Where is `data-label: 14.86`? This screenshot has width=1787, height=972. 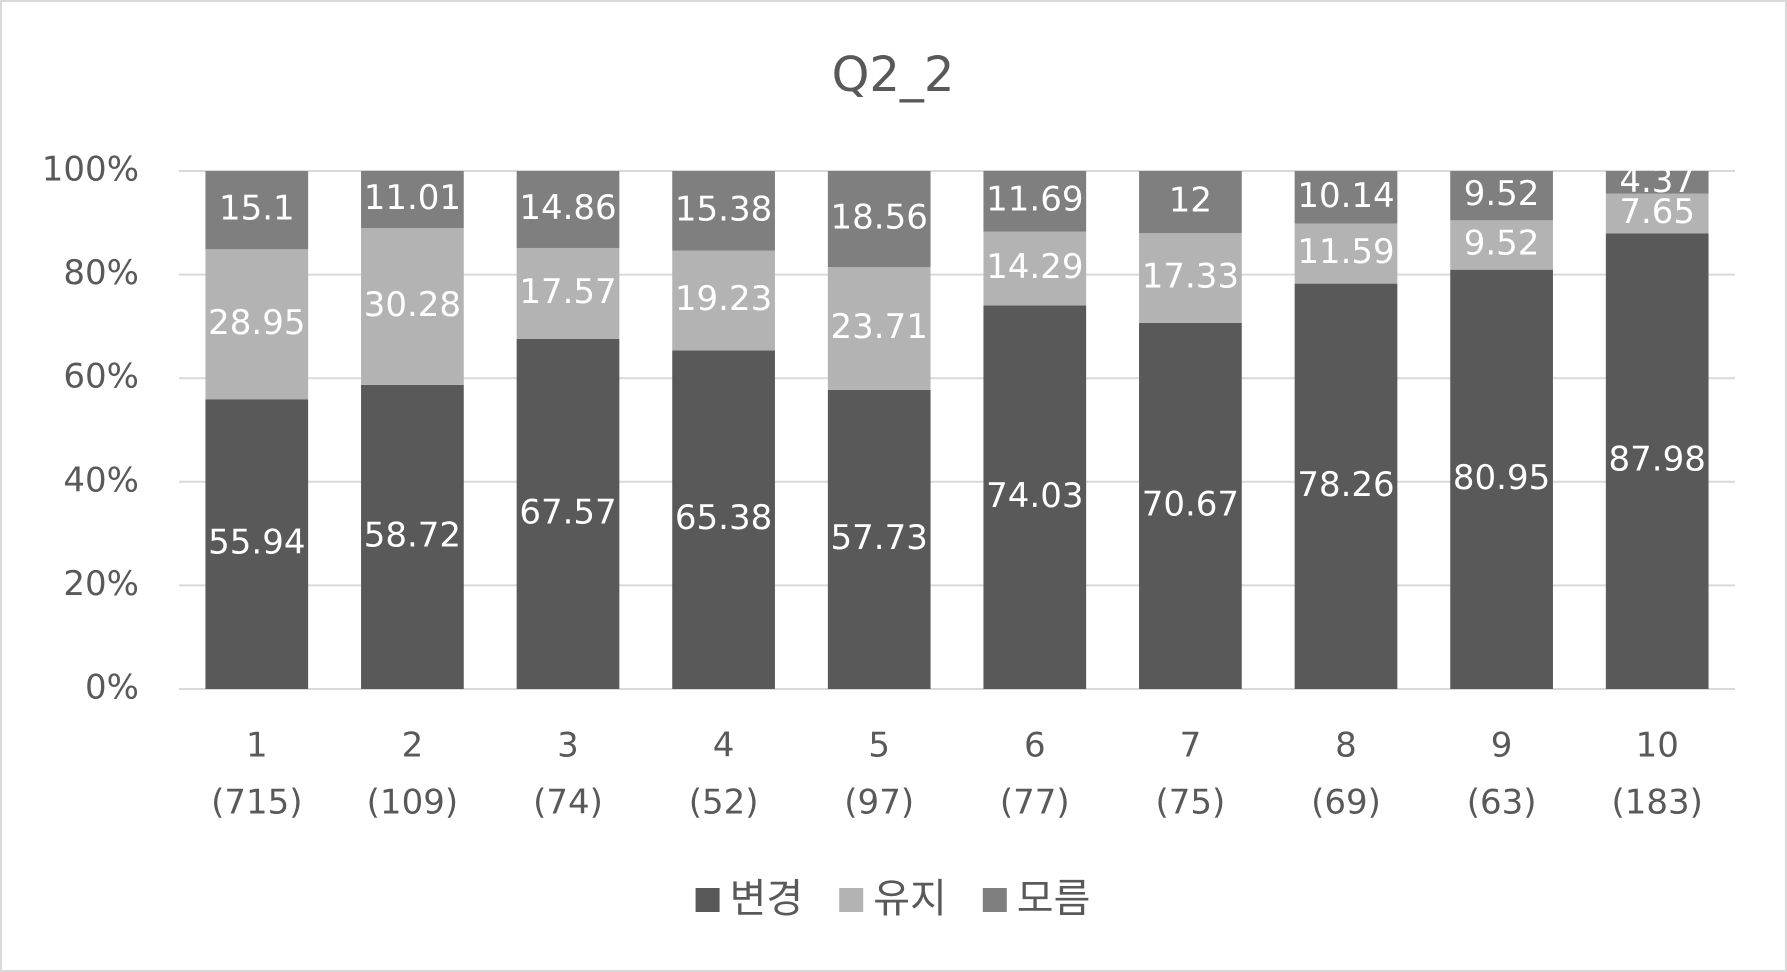
data-label: 14.86 is located at coordinates (567, 208).